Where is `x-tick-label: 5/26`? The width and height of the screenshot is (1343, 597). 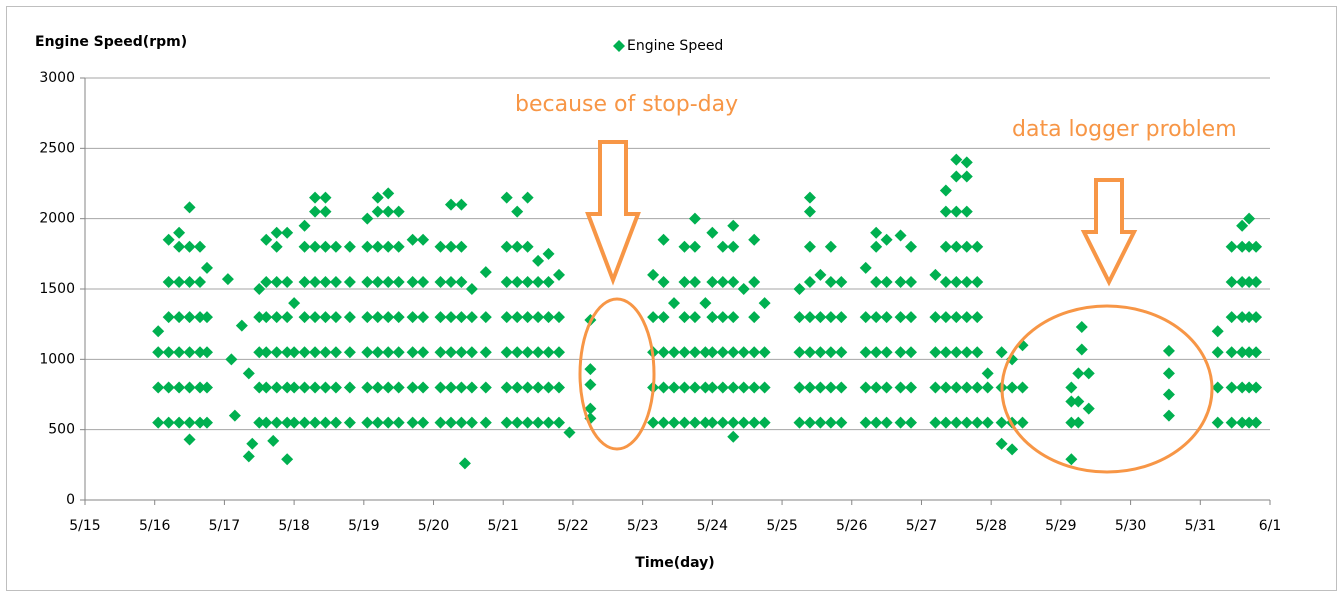
x-tick-label: 5/26 is located at coordinates (852, 526).